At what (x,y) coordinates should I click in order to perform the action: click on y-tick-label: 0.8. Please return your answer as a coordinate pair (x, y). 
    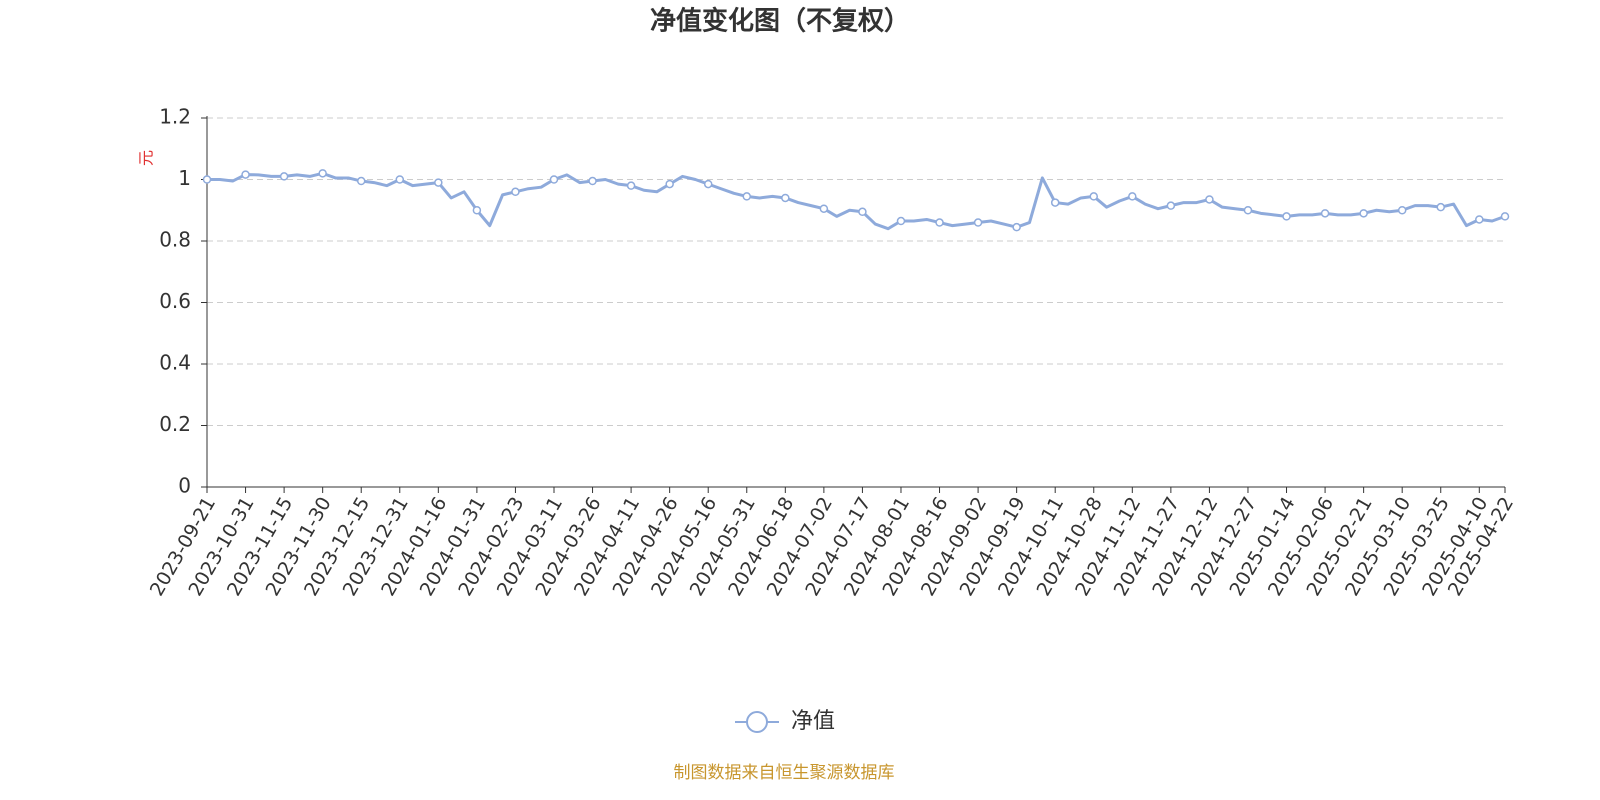
    Looking at the image, I should click on (175, 240).